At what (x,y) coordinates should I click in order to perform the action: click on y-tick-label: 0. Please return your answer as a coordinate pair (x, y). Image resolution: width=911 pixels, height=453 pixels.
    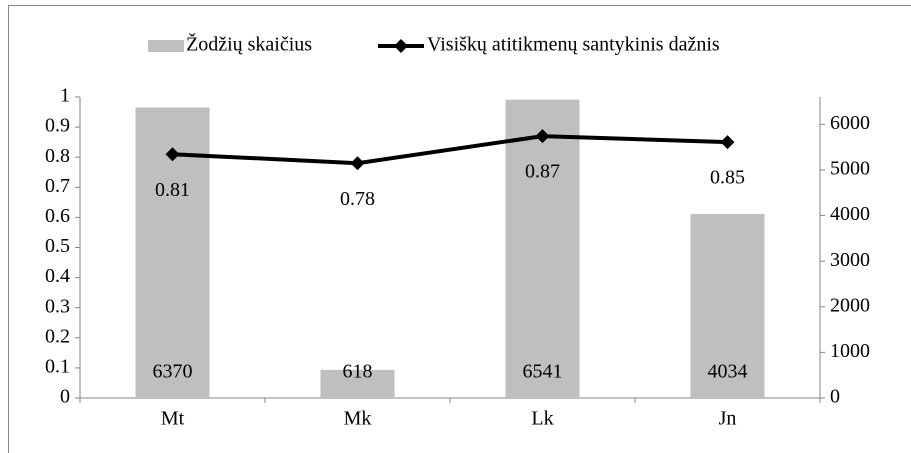
    Looking at the image, I should click on (65, 397).